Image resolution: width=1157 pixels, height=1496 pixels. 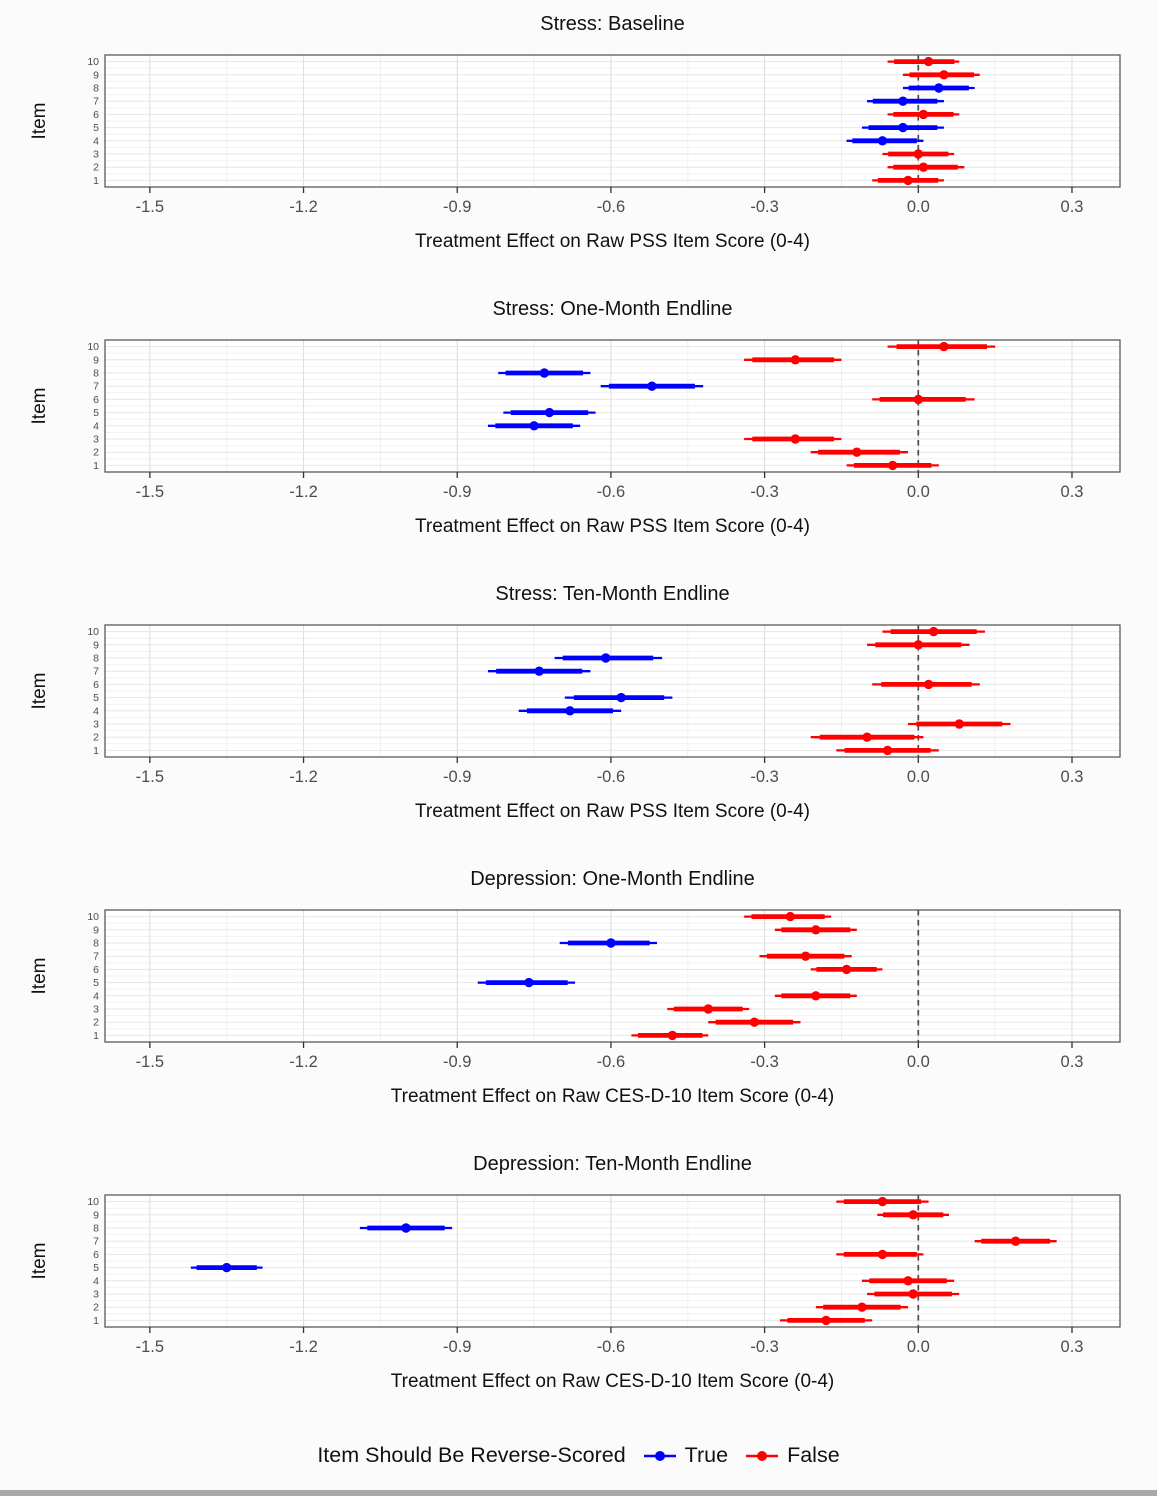 I want to click on panel-border, so click(x=612, y=121).